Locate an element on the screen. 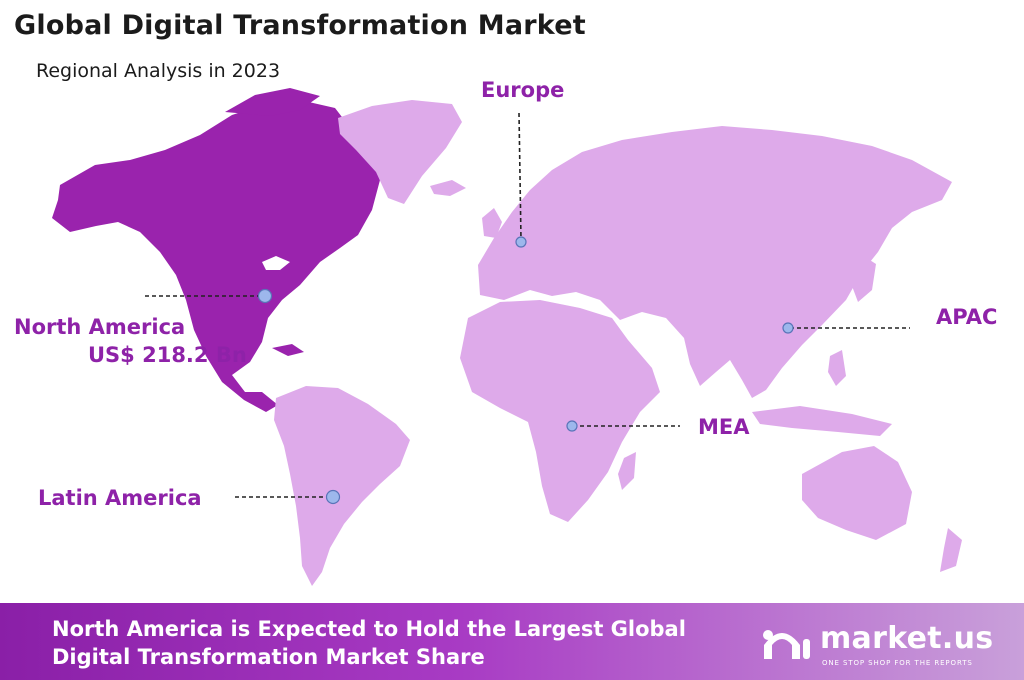 This screenshot has width=1024, height=680. region-shape-philippines is located at coordinates (837, 368).